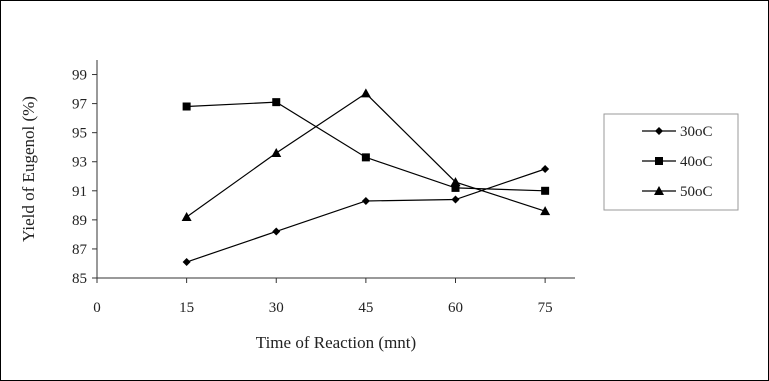 The image size is (769, 381). What do you see at coordinates (79, 76) in the screenshot?
I see `y-tick-label: 99` at bounding box center [79, 76].